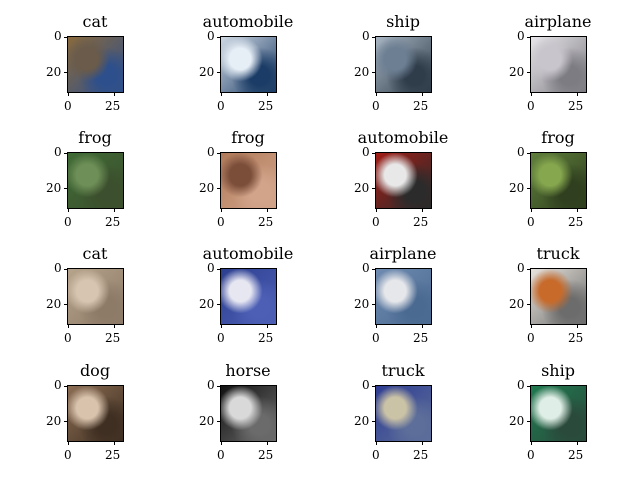  I want to click on image-panel: airplane 0 20 0 25, so click(559, 69).